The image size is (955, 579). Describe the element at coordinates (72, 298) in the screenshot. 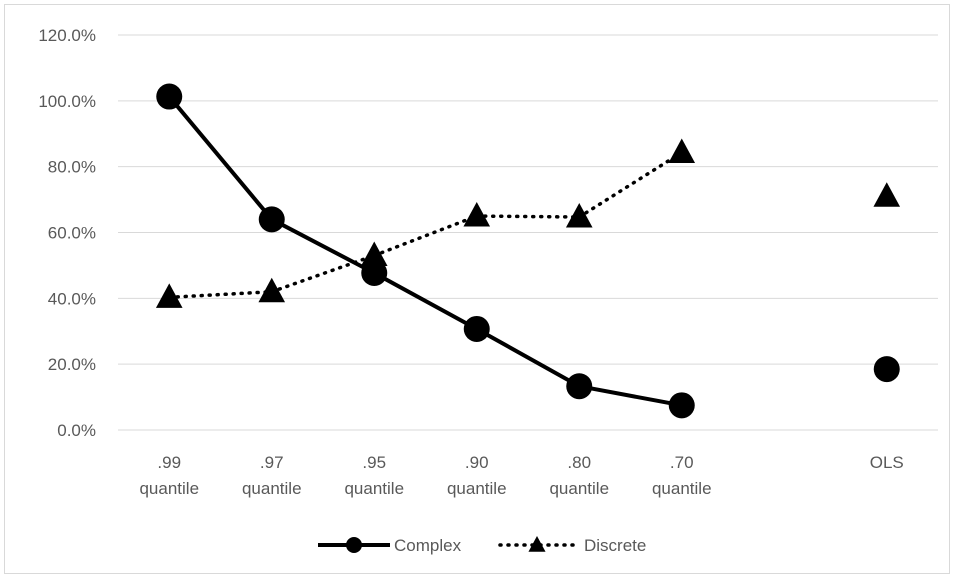

I see `y-tick-label: 40.0%` at that location.